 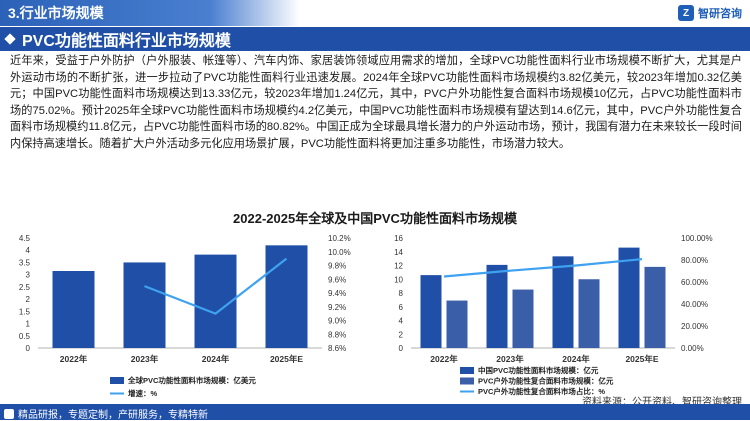 I want to click on y-left-tick-label: 2.5, so click(x=25, y=287).